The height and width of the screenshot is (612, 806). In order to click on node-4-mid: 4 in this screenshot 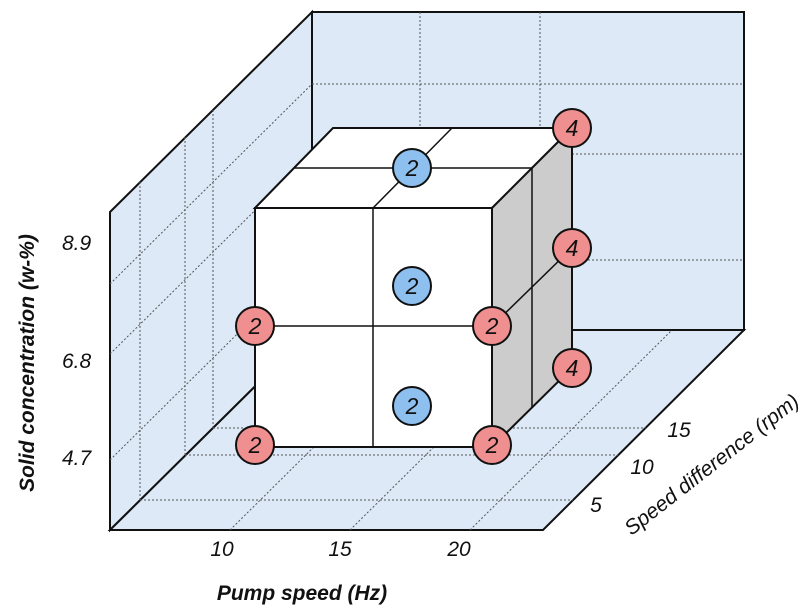, I will do `click(572, 248)`.